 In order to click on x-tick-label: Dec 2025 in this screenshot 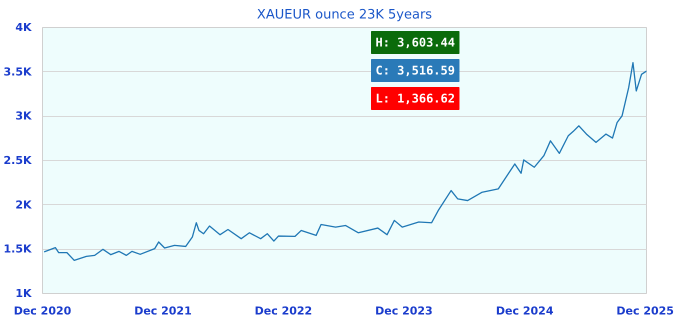, I will do `click(645, 311)`.